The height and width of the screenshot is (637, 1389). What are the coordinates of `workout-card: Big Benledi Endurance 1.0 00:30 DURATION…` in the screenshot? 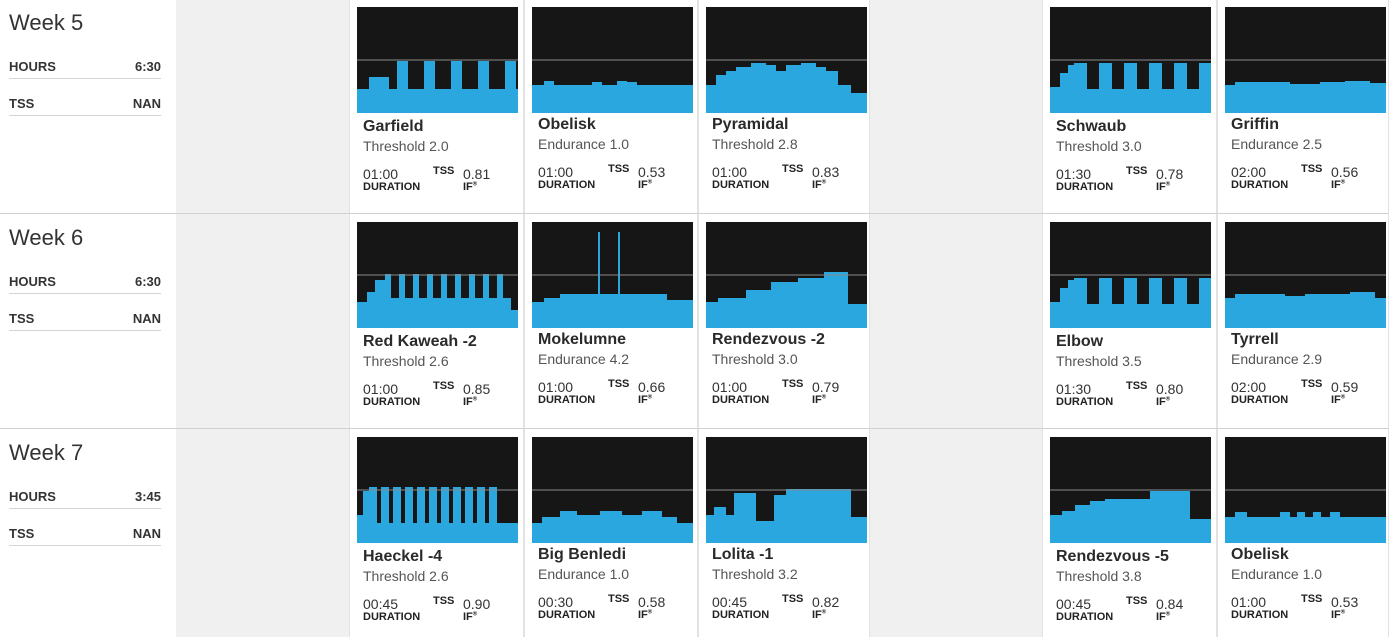 It's located at (611, 533).